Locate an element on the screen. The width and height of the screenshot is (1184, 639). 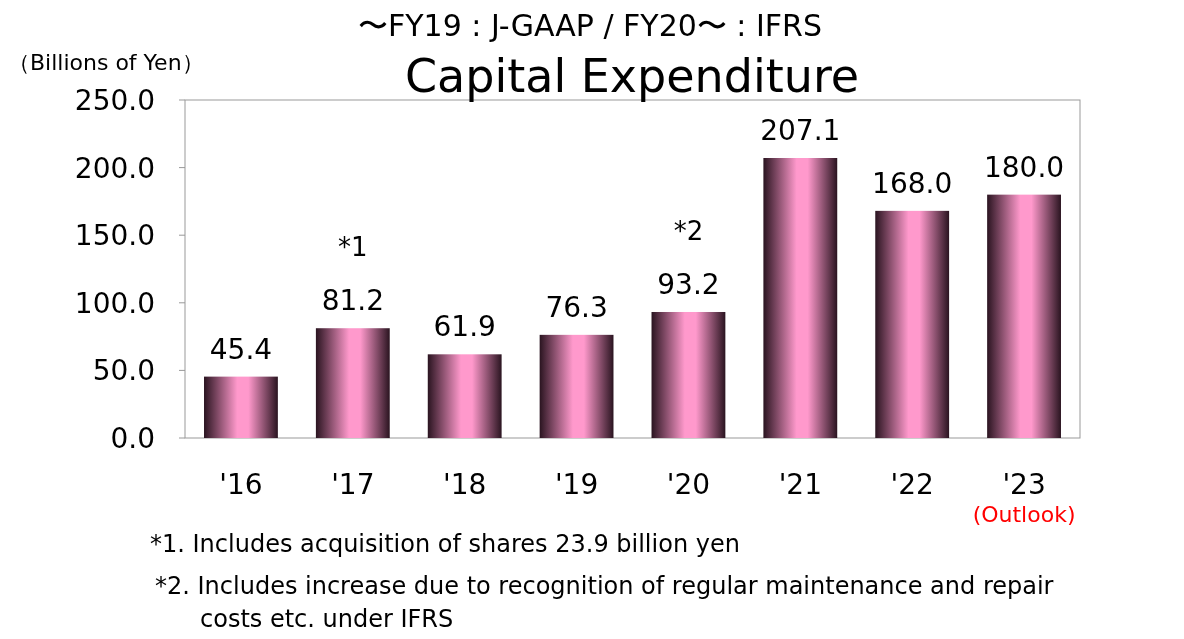
text: (Outlook) is located at coordinates (1024, 514).